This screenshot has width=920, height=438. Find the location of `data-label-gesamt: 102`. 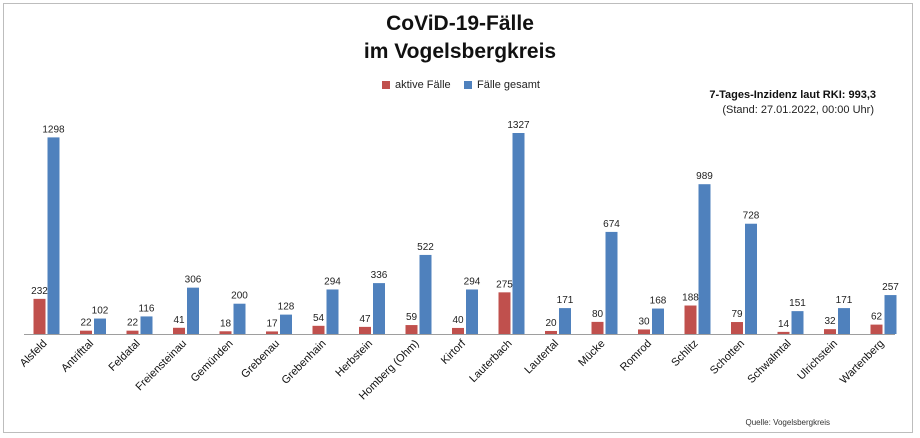

data-label-gesamt: 102 is located at coordinates (100, 311).